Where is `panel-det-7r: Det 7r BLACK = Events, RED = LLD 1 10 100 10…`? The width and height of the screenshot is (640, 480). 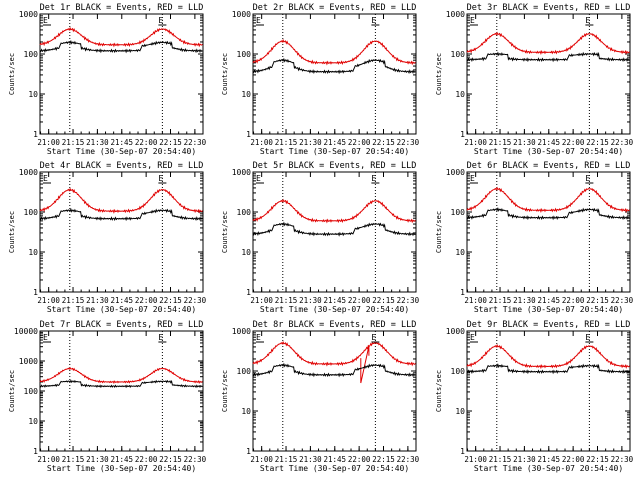 panel-det-7r: Det 7r BLACK = Events, RED = LLD 1 10 100 10… is located at coordinates (107, 396).